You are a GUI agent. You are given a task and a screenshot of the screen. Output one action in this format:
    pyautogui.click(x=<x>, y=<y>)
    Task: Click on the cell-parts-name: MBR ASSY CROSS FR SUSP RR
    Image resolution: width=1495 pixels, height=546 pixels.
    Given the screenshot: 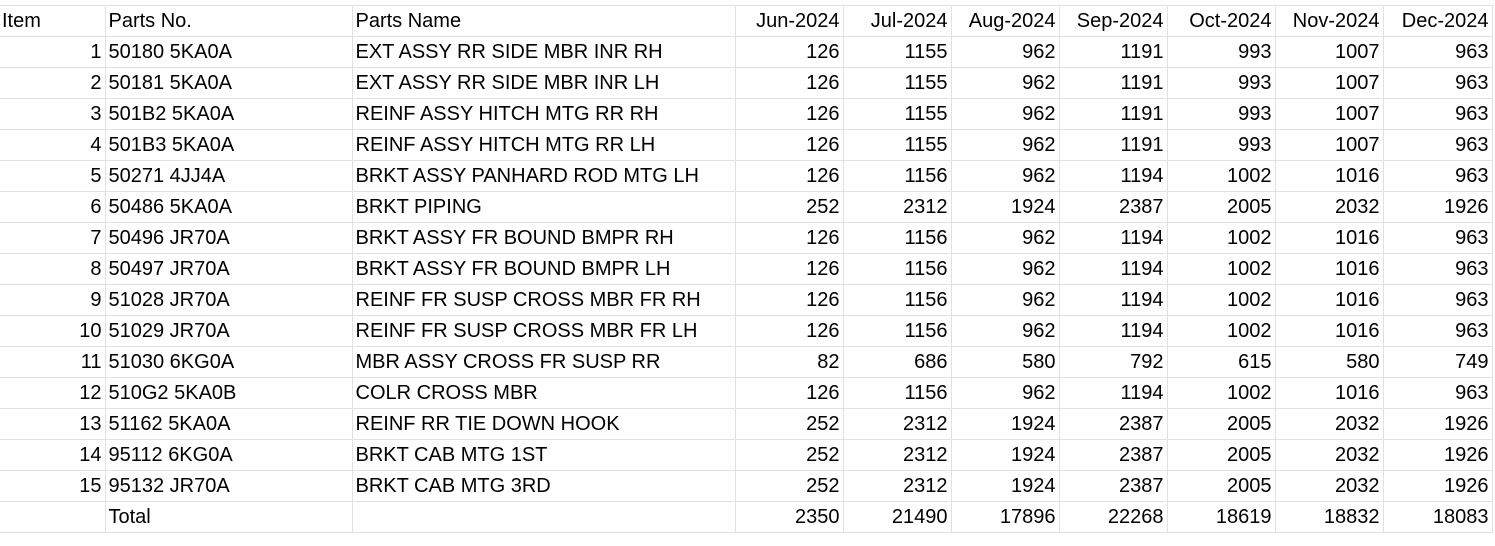 What is the action you would take?
    pyautogui.click(x=544, y=362)
    